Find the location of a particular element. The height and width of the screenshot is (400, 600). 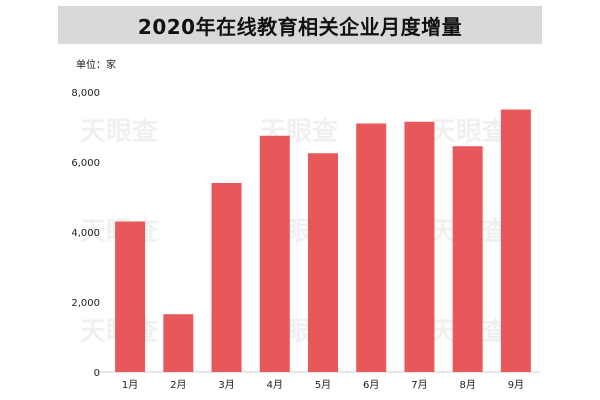

chart-title-bar: 2020年在线教育相关企业月度增量 is located at coordinates (300, 25).